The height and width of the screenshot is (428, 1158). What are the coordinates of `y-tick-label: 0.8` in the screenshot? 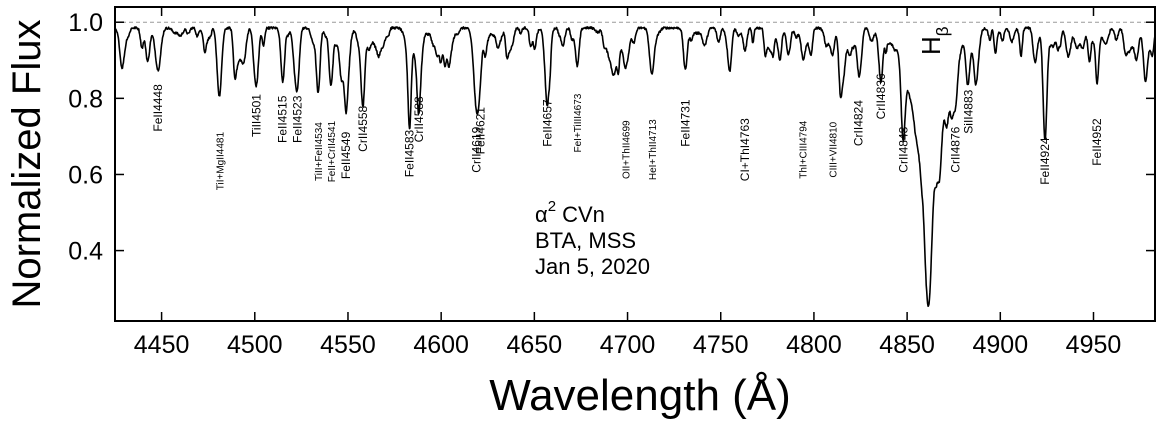 It's located at (85, 99).